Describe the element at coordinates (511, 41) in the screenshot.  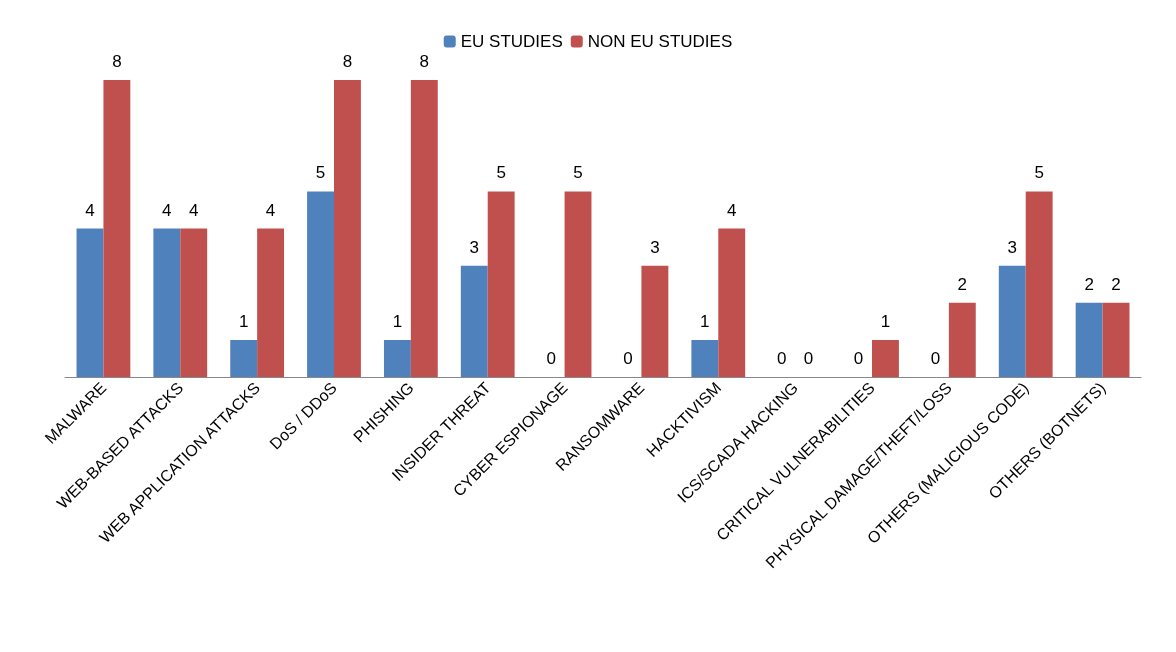
I see `legend-label: EU STUDIES` at that location.